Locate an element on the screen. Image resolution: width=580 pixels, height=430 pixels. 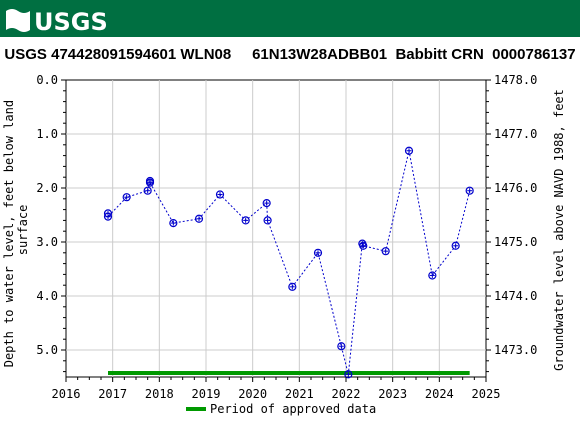
left-tick-label: 1.0 is located at coordinates (47, 134).